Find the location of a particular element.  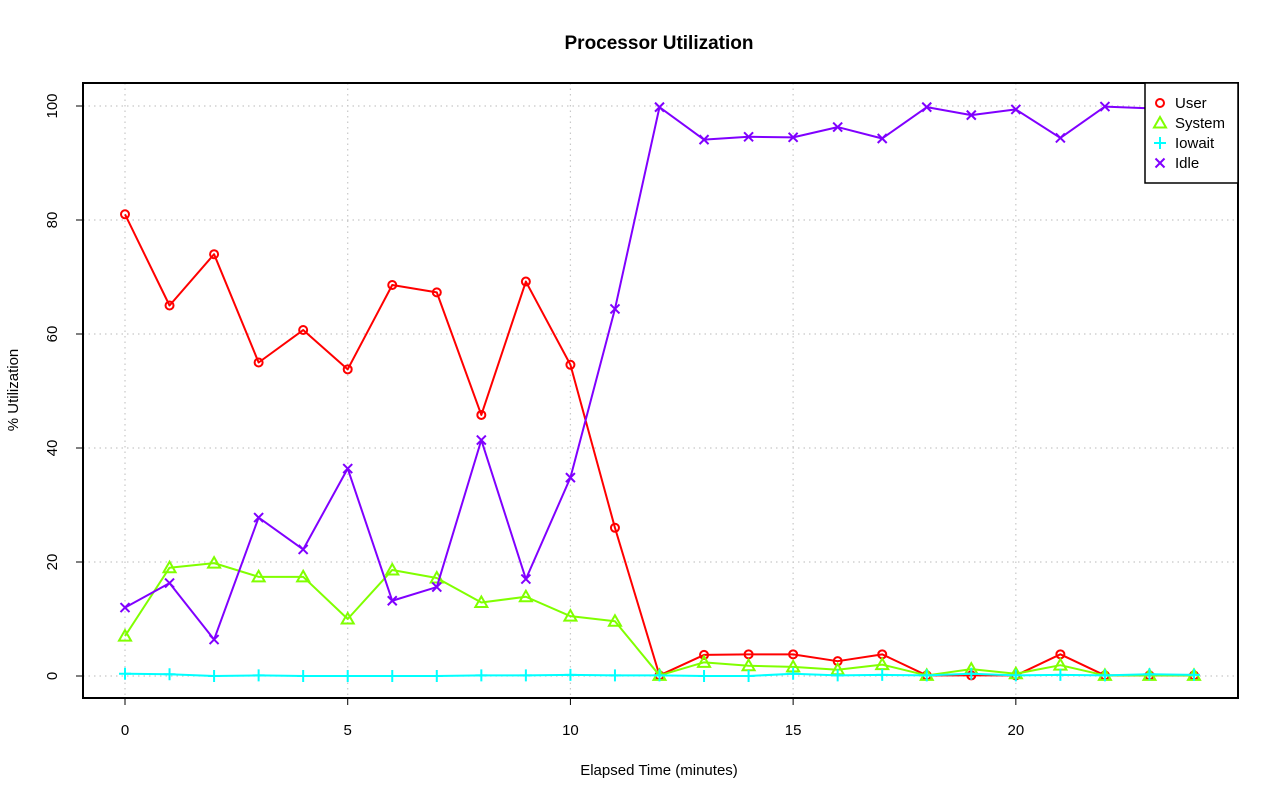

legend-item-idle: Idle is located at coordinates (1176, 163).